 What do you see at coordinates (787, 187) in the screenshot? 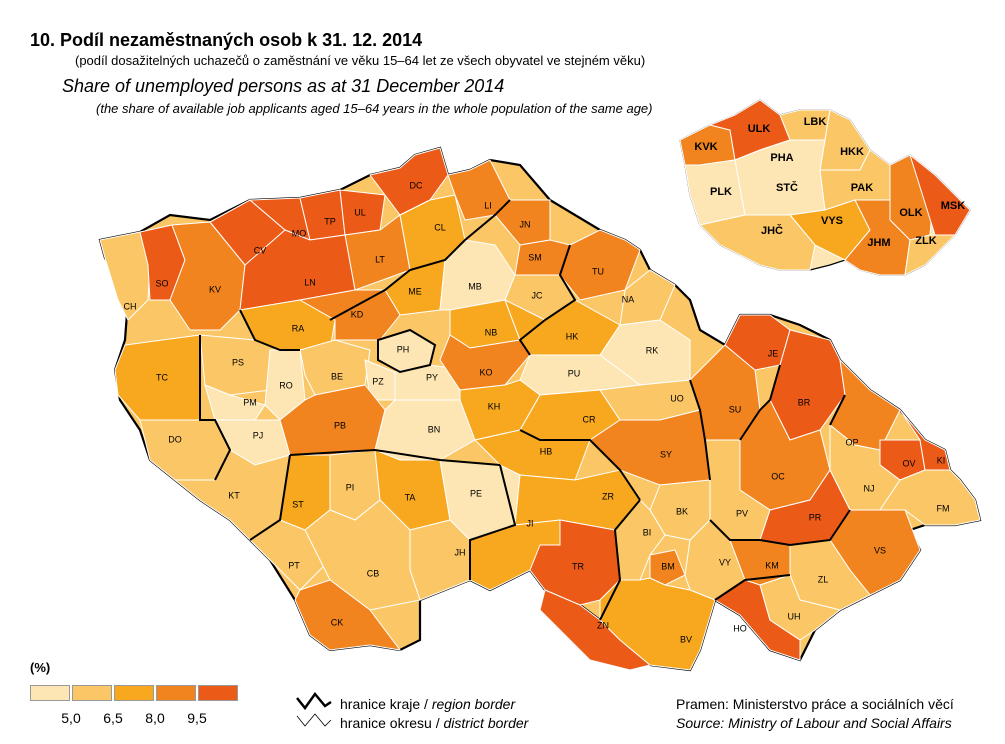
I see `region-label-stč: STČ` at bounding box center [787, 187].